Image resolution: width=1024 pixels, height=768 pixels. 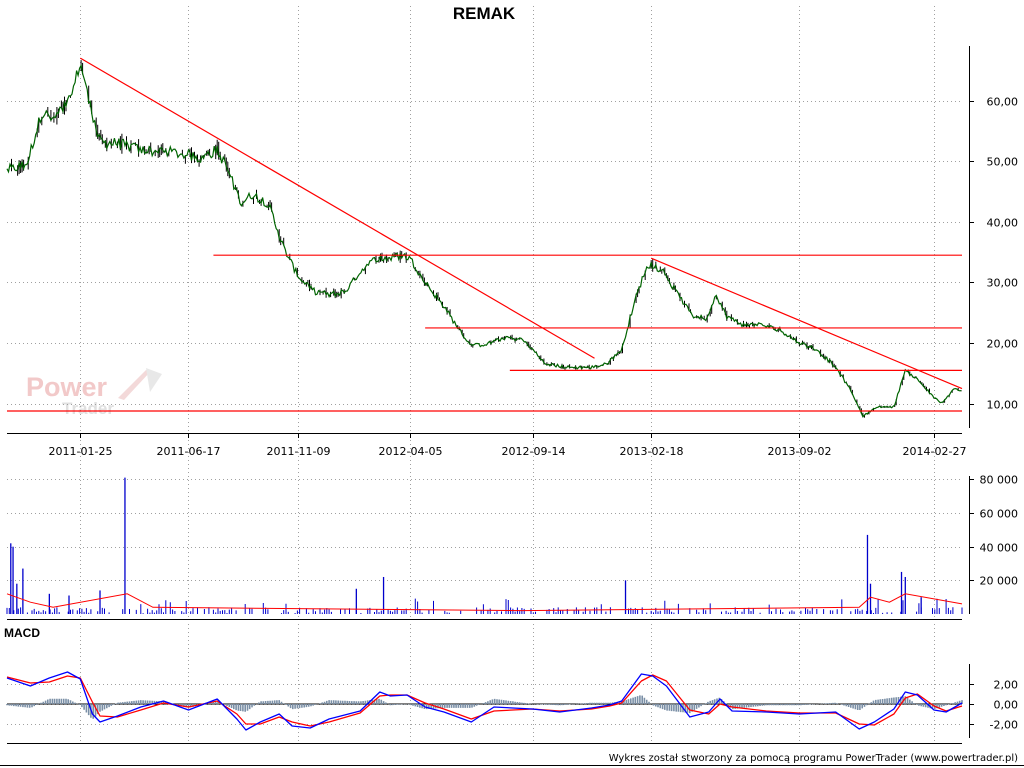 I want to click on x-tick-label: 2011-01-25, so click(x=81, y=451).